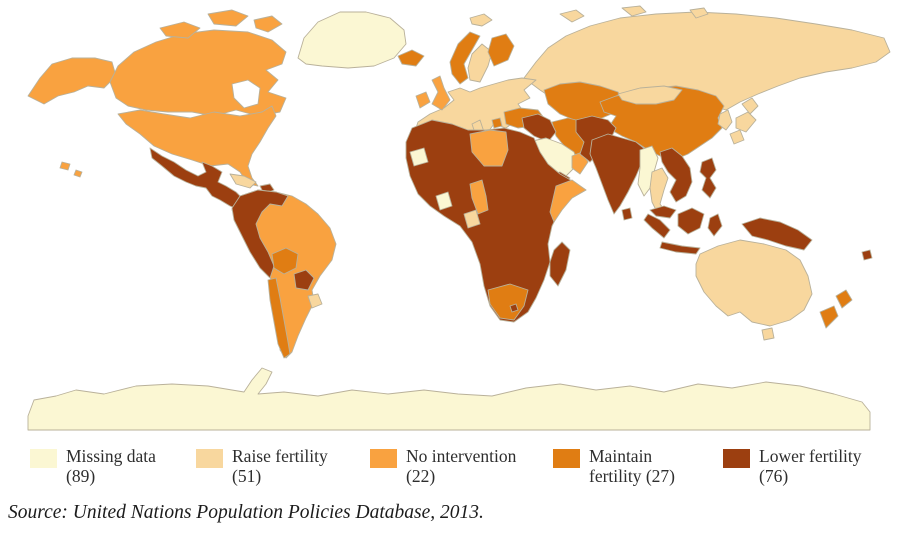 The height and width of the screenshot is (545, 900). I want to click on region-bolivia, so click(285, 261).